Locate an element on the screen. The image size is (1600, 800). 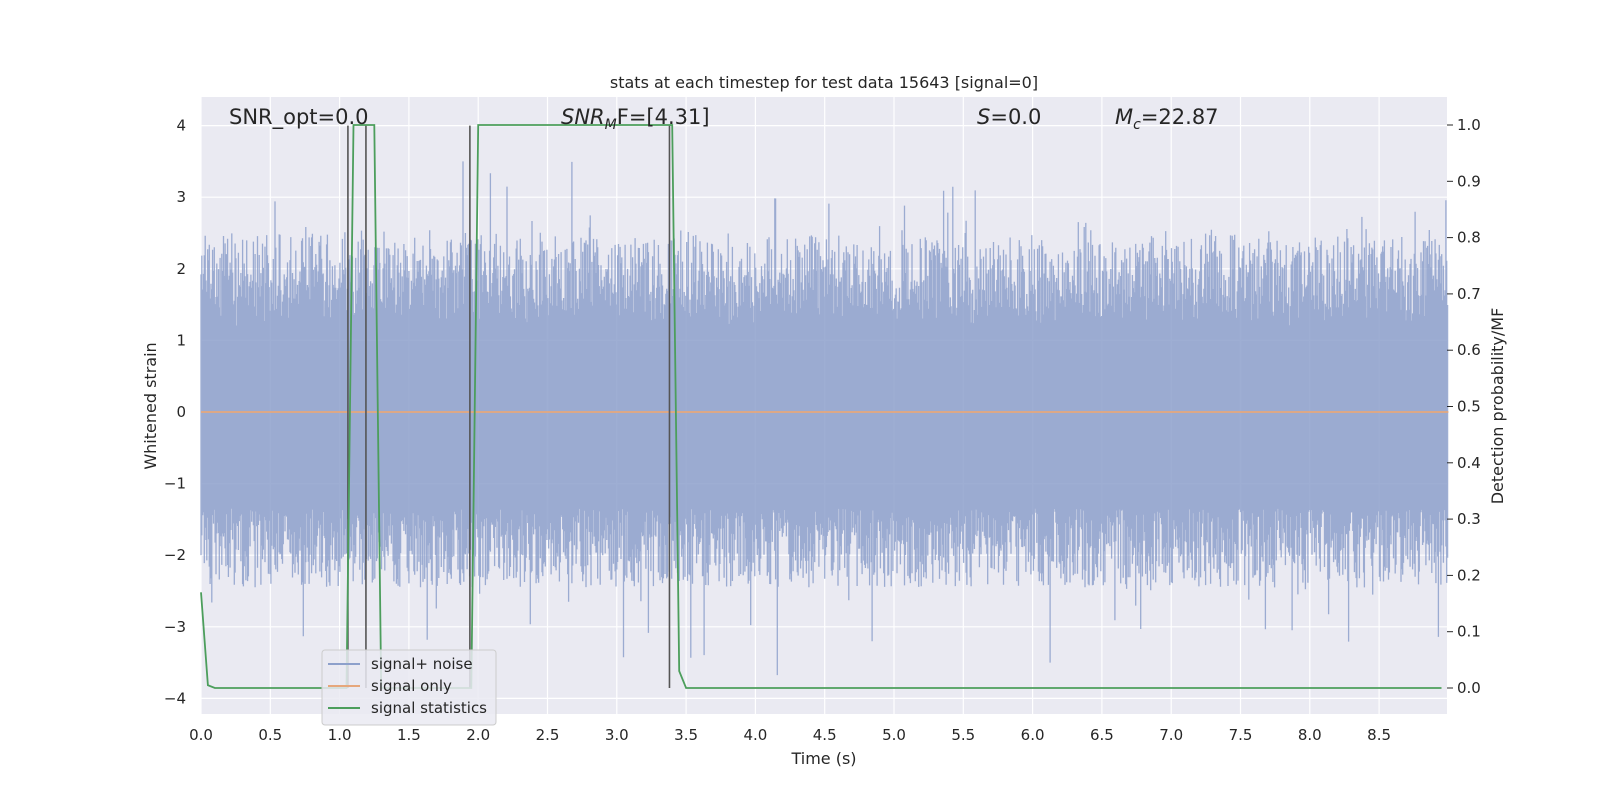
y-left-tick-label: −3 is located at coordinates (175, 627).